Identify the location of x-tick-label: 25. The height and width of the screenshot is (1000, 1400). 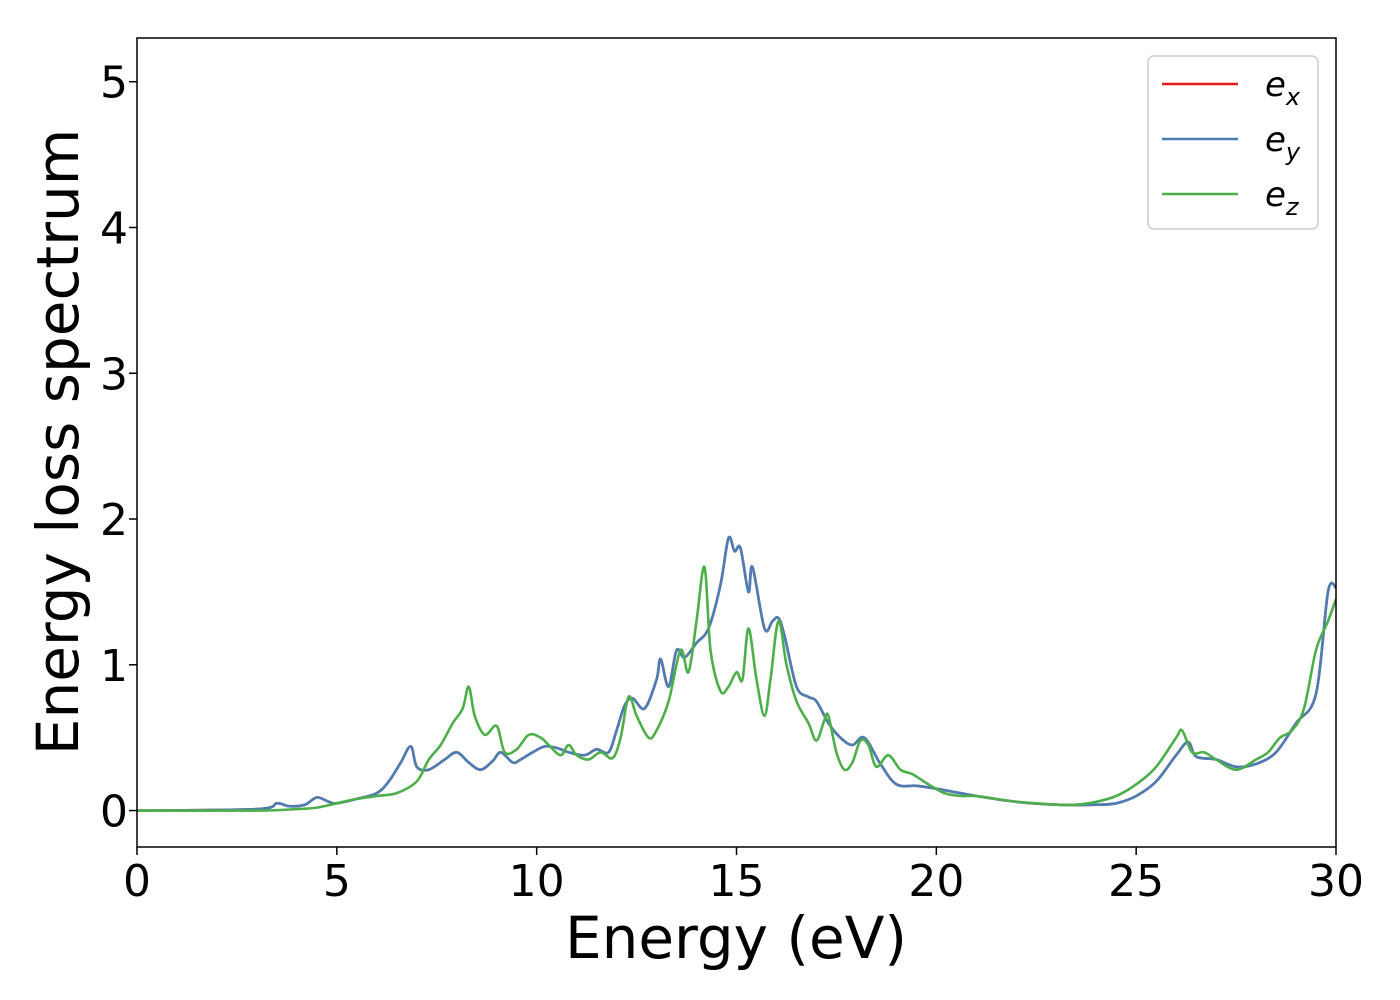
(1136, 881).